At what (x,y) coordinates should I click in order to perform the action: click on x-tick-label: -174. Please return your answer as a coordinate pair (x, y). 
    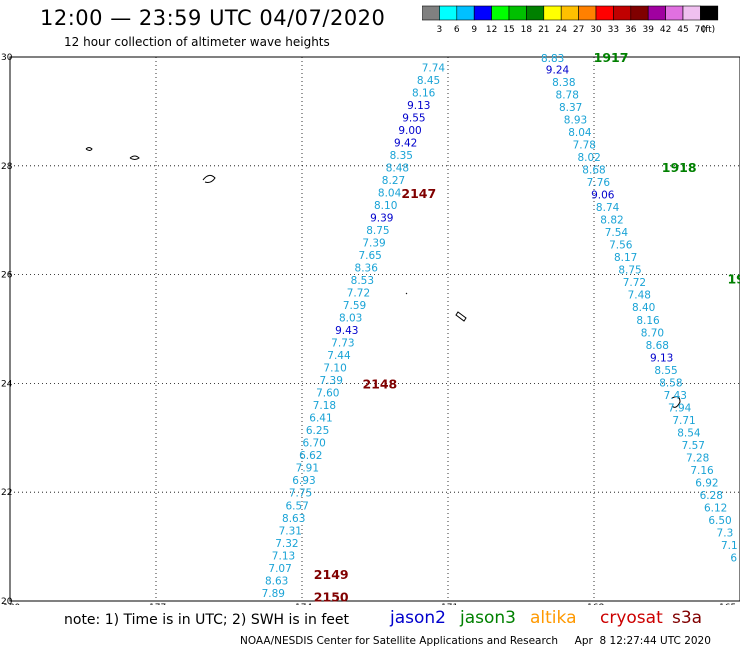
    Looking at the image, I should click on (302, 604).